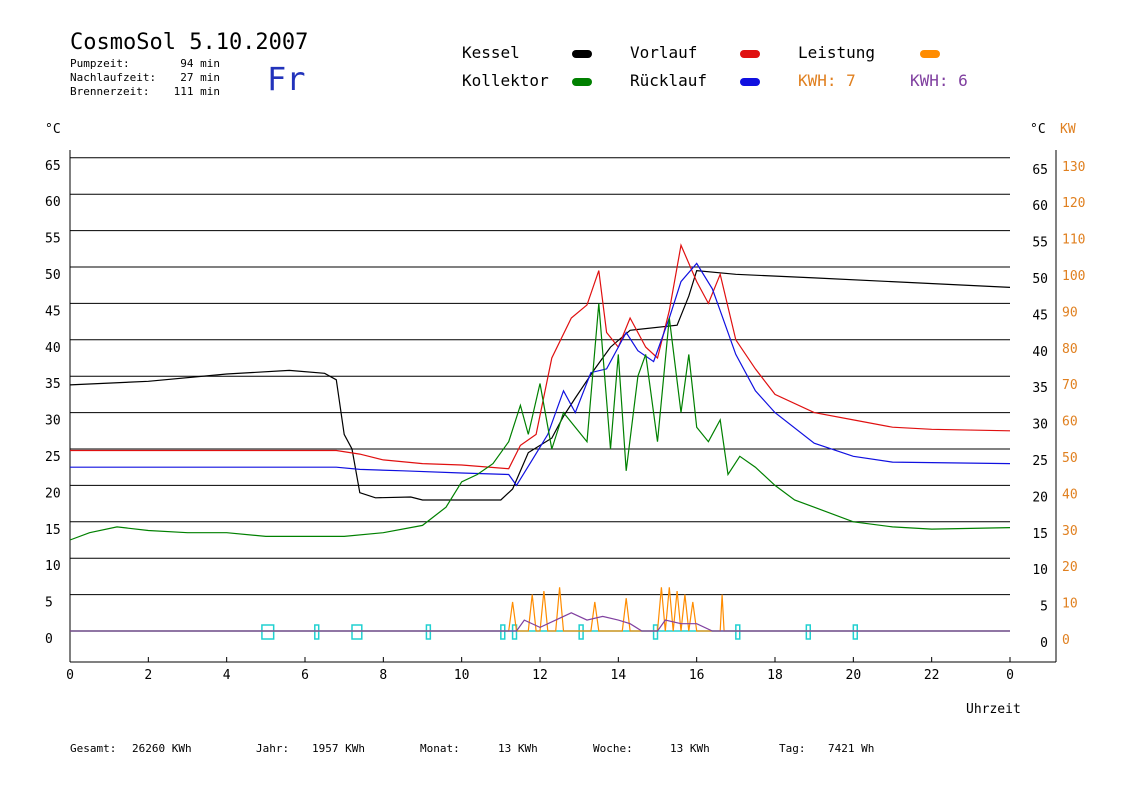 The width and height of the screenshot is (1148, 812). What do you see at coordinates (1070, 312) in the screenshot?
I see `y2-tick-label: 90` at bounding box center [1070, 312].